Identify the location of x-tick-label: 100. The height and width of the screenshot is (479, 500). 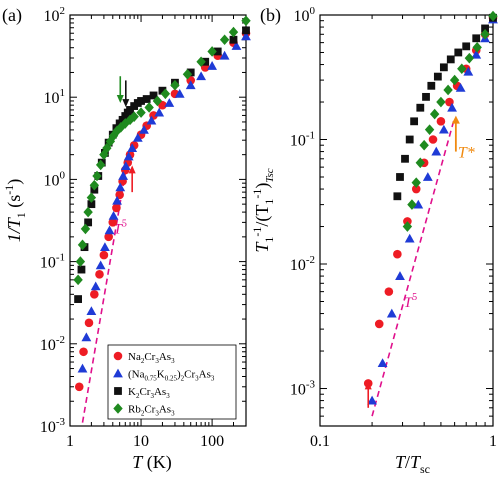
(212, 441).